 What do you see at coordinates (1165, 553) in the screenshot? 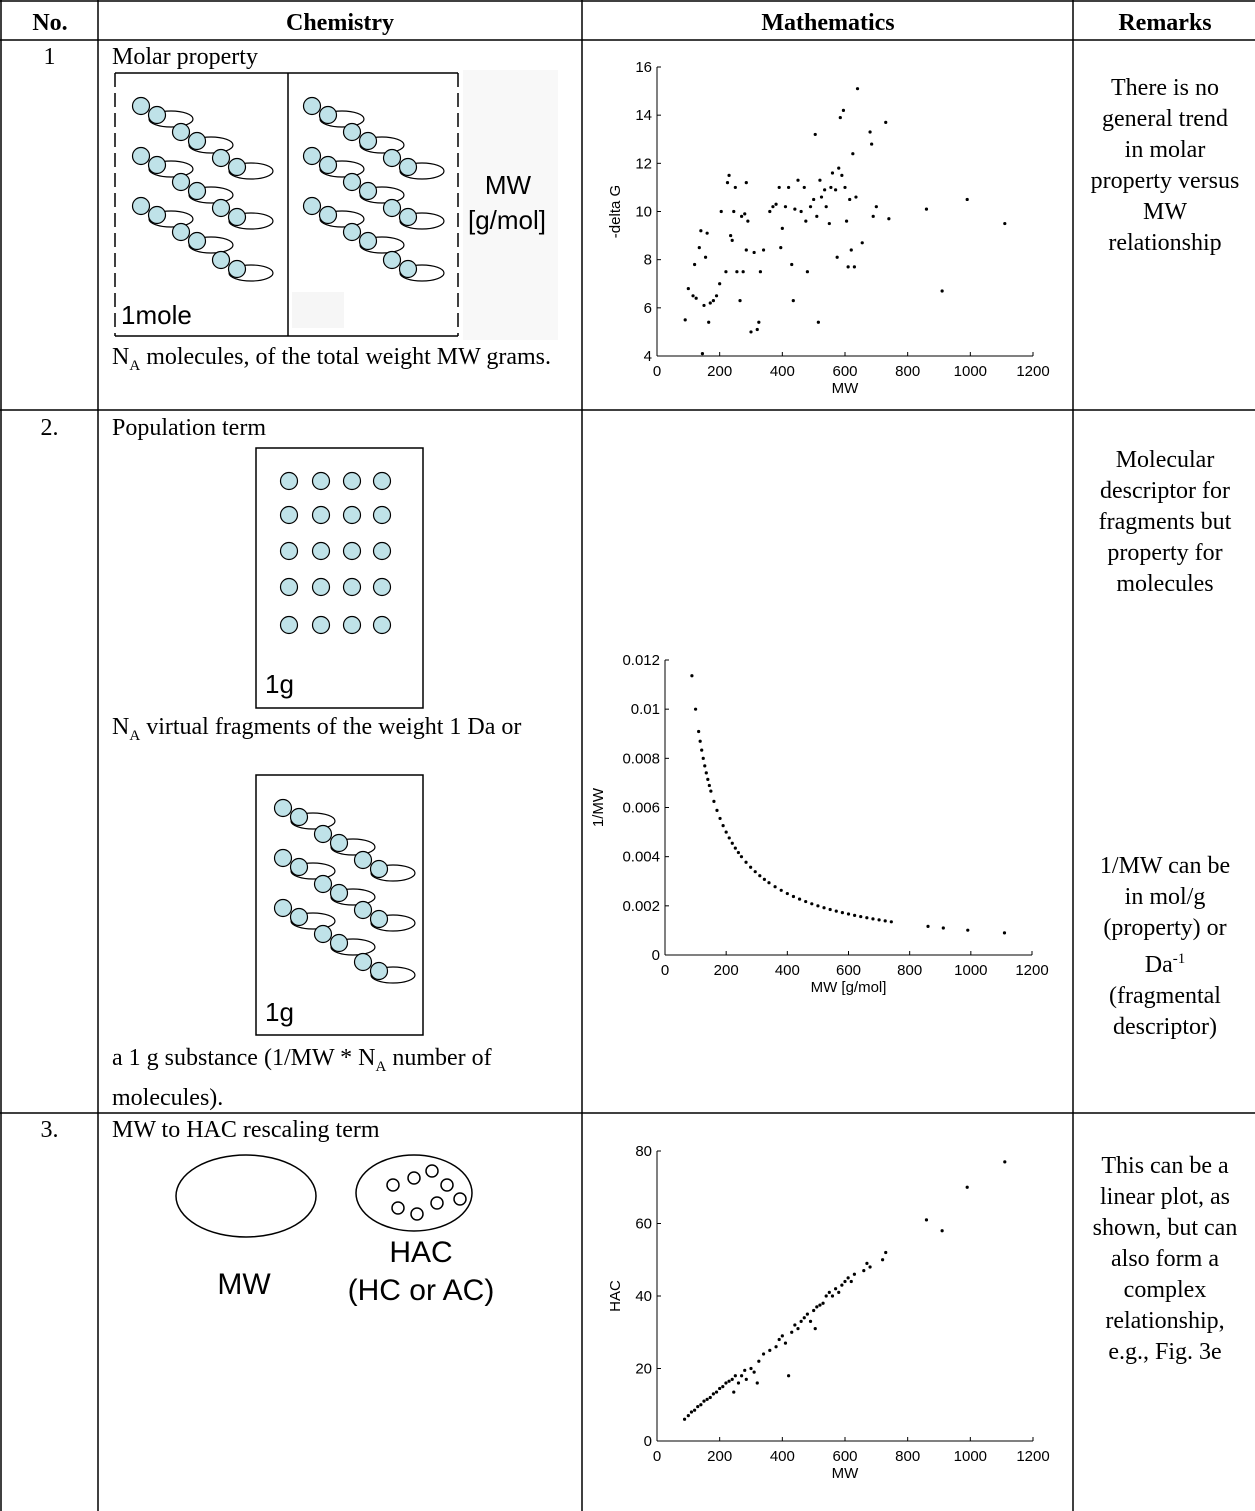
I see `remark-line: property for` at bounding box center [1165, 553].